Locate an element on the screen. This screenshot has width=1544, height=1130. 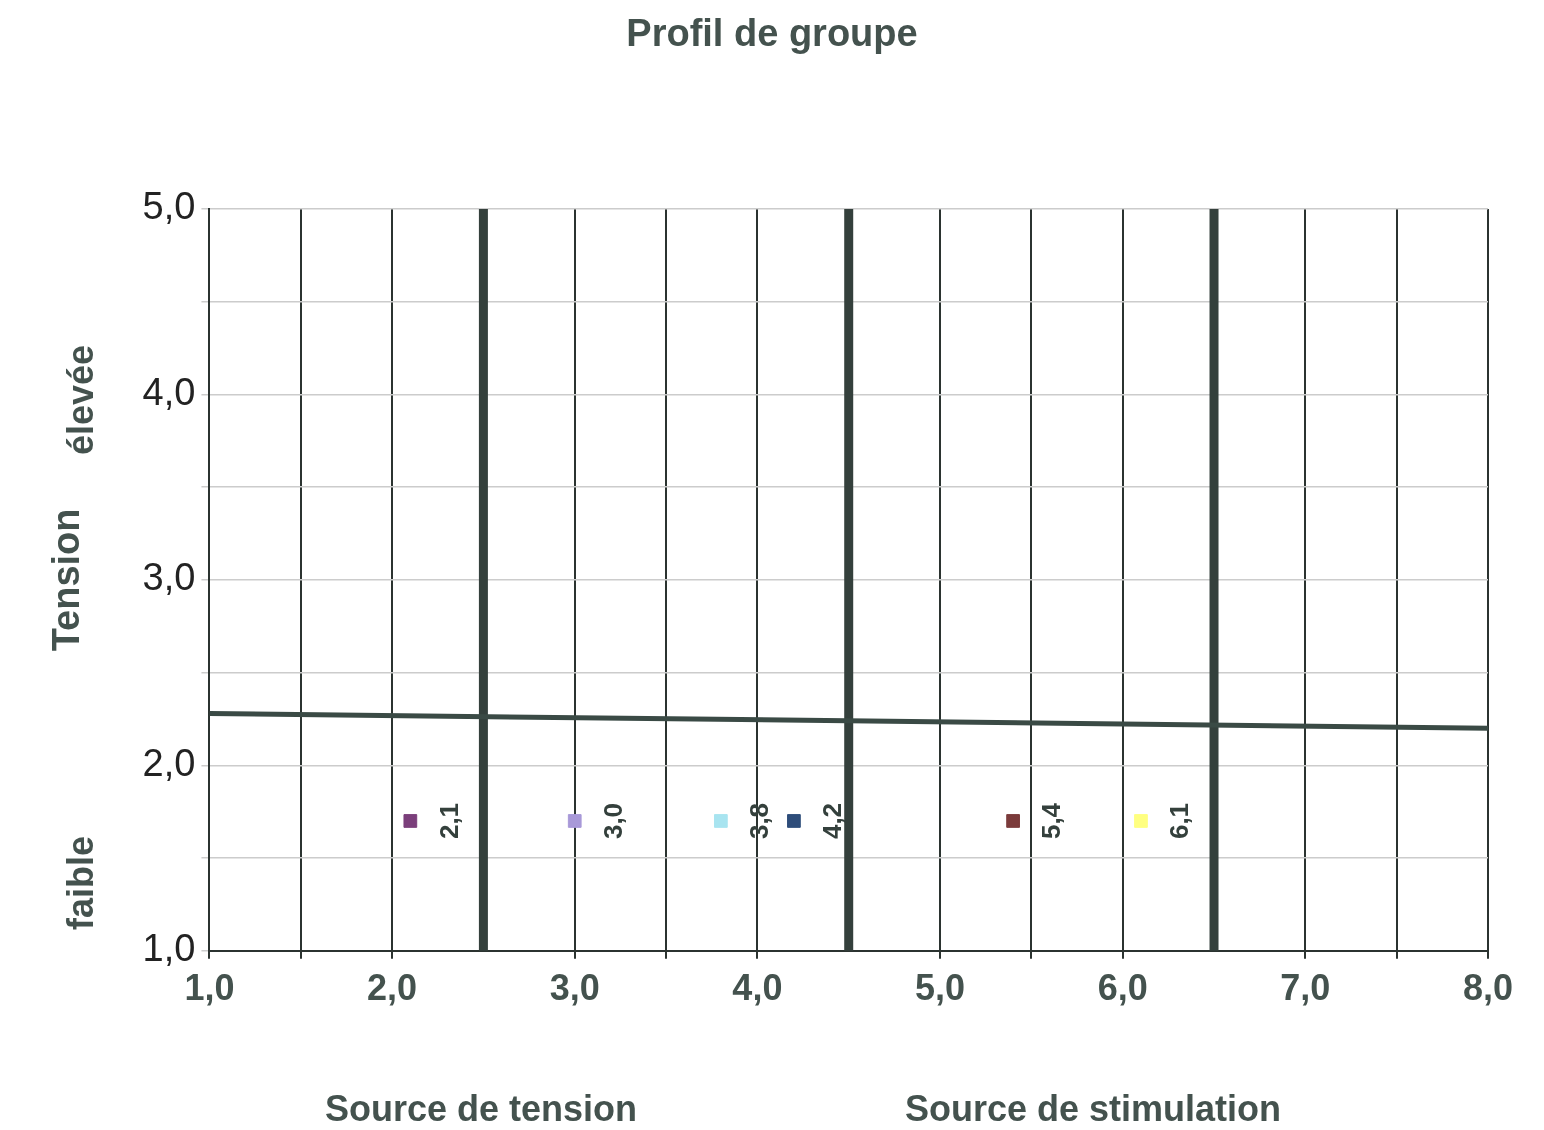
y-tick-label: 3,0 is located at coordinates (169, 577).